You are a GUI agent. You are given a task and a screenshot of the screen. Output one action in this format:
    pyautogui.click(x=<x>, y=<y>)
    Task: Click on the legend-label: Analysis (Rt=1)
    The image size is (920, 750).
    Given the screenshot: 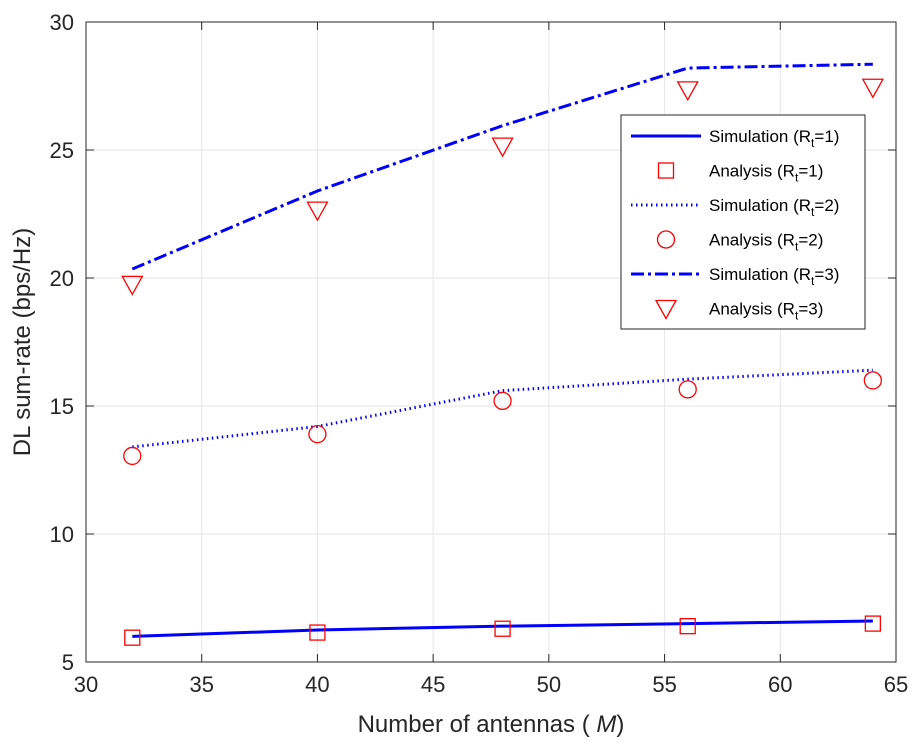 What is the action you would take?
    pyautogui.click(x=766, y=173)
    